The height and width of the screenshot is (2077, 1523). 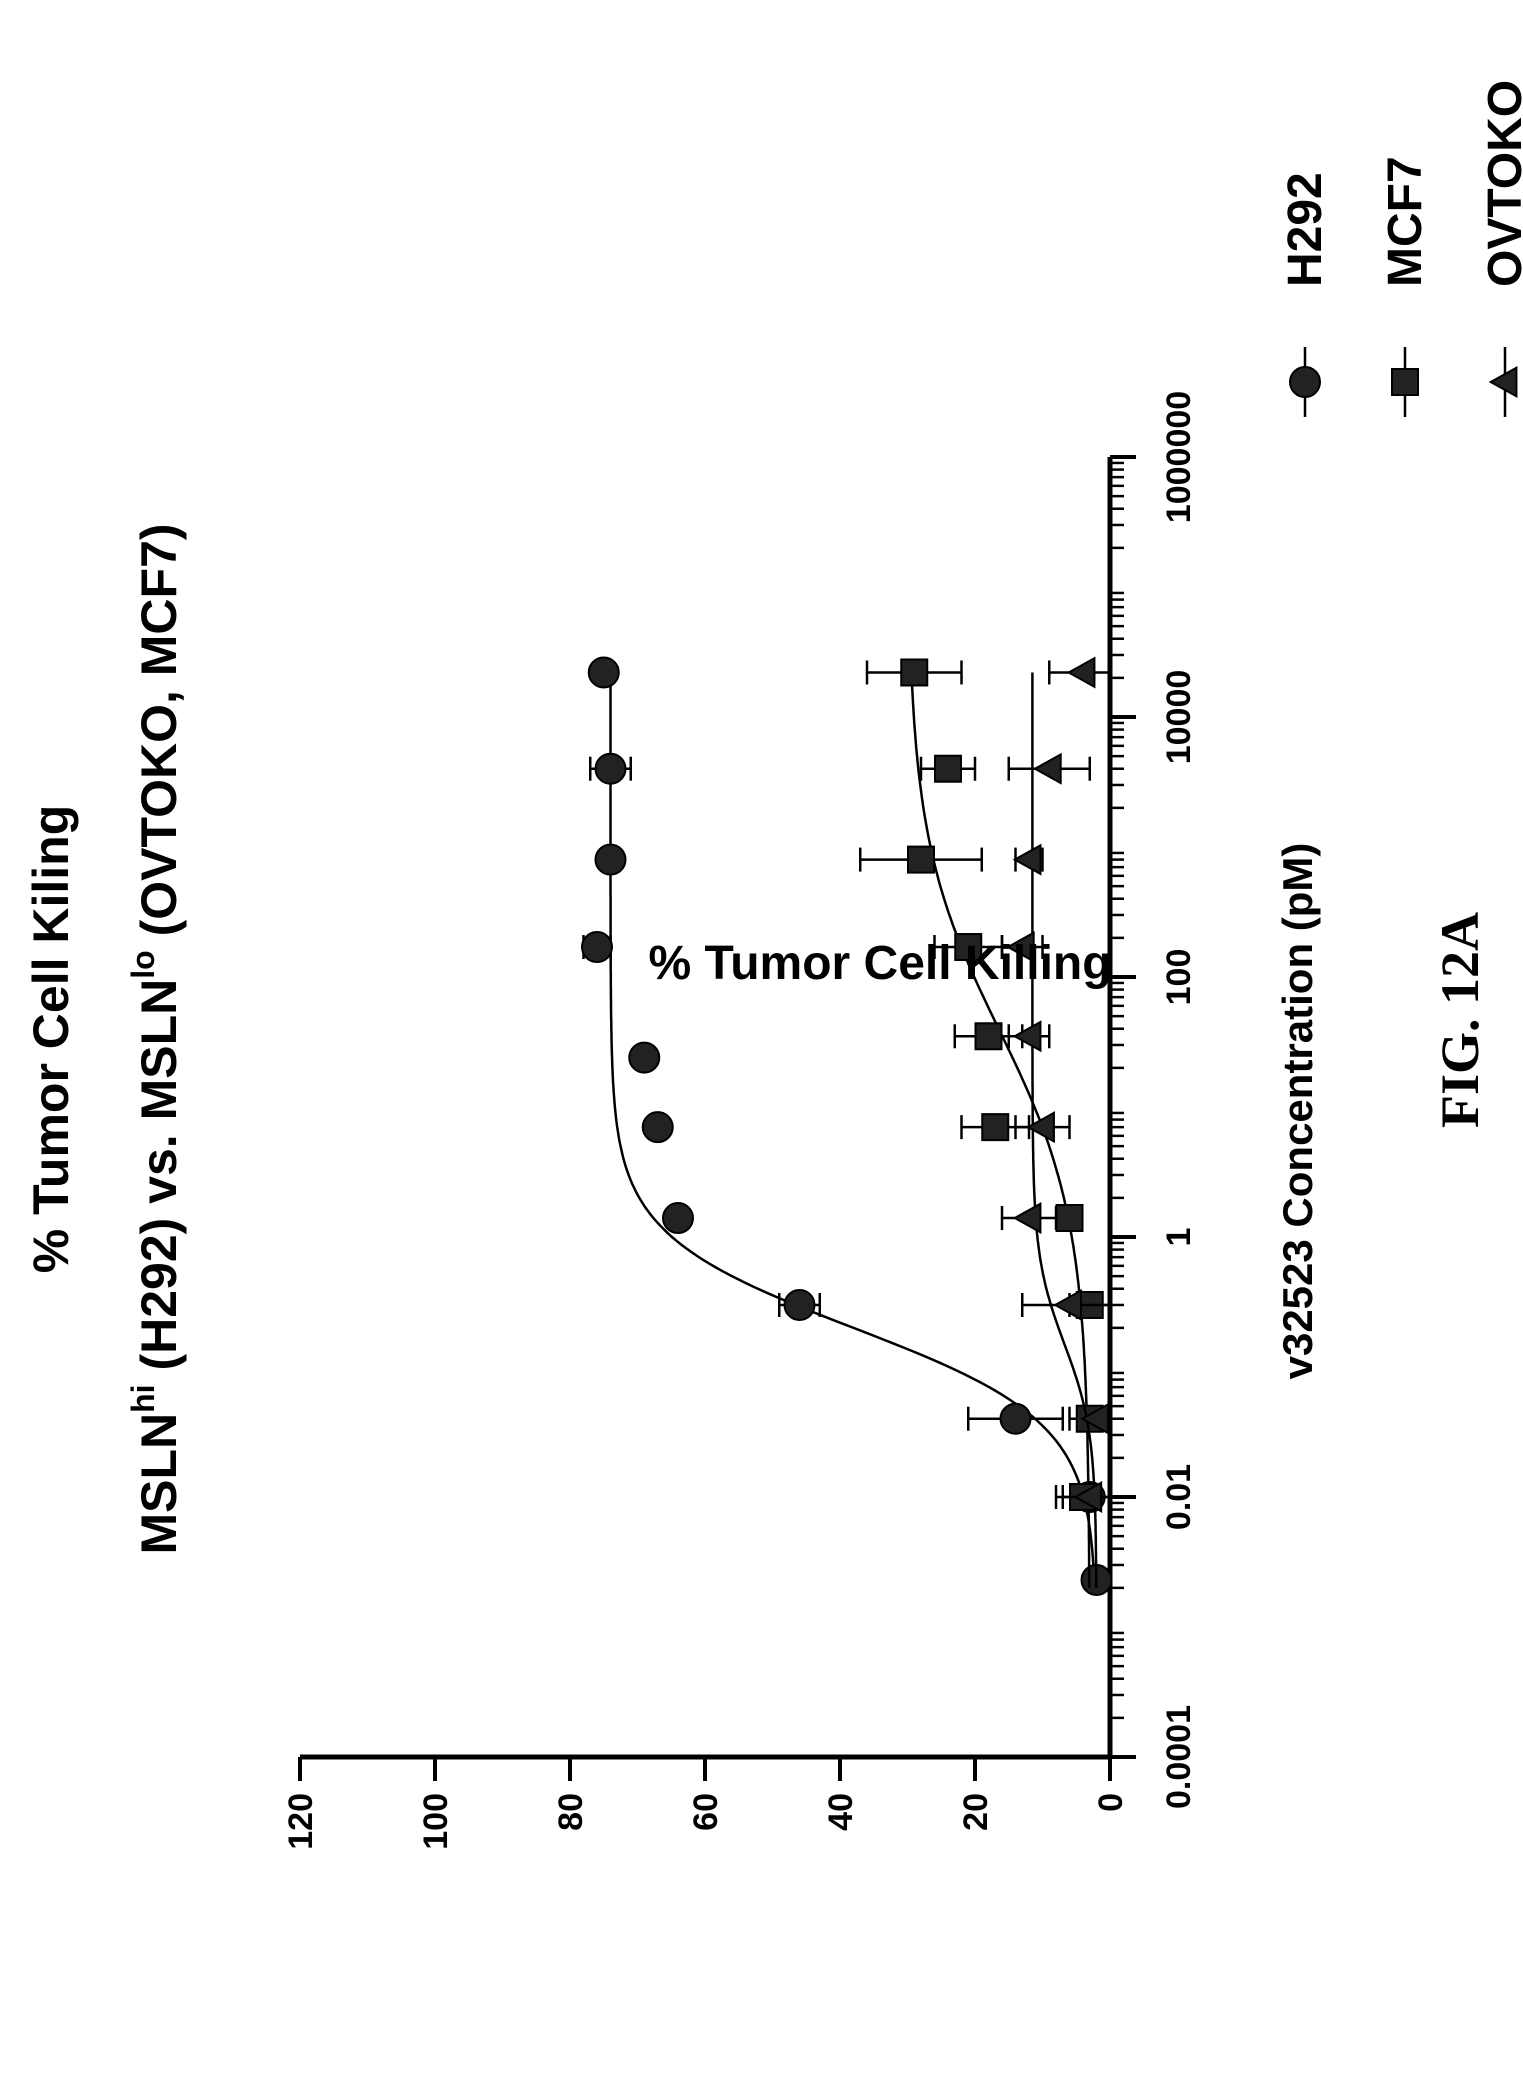 I want to click on y-tick-label: 60, so click(x=706, y=1812).